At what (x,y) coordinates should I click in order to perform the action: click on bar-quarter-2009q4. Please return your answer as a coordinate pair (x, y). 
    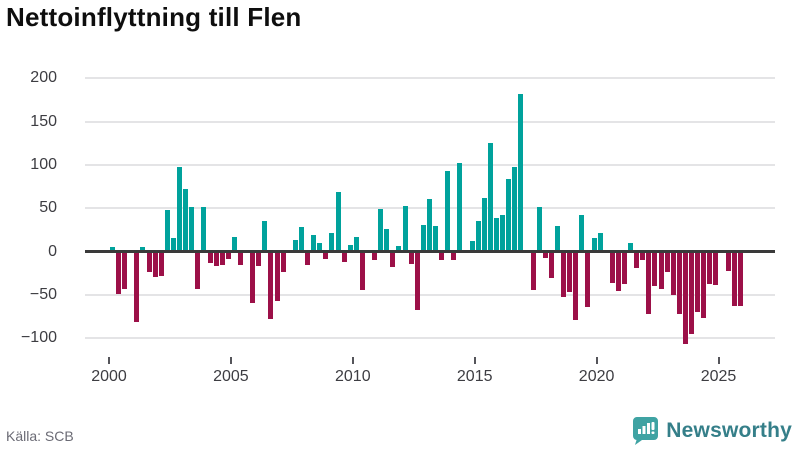
    Looking at the image, I should click on (350, 248).